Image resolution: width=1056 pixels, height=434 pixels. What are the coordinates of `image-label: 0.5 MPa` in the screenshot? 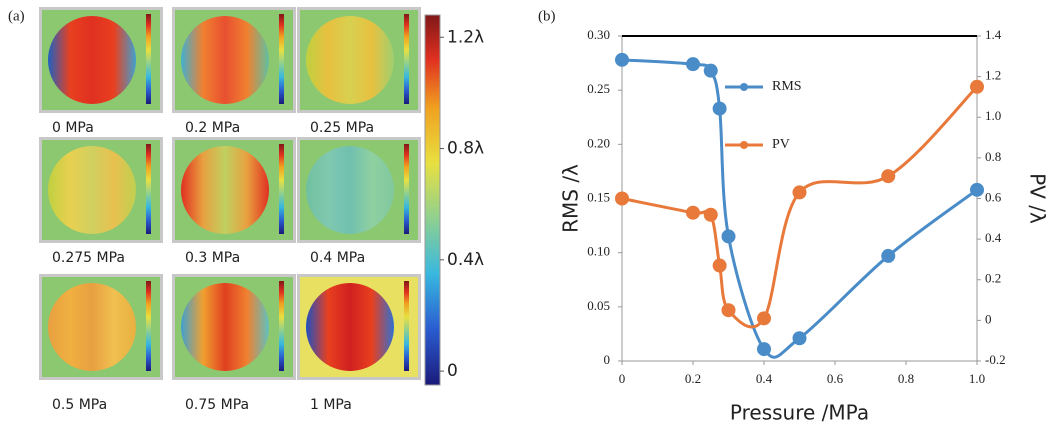 It's located at (79, 405).